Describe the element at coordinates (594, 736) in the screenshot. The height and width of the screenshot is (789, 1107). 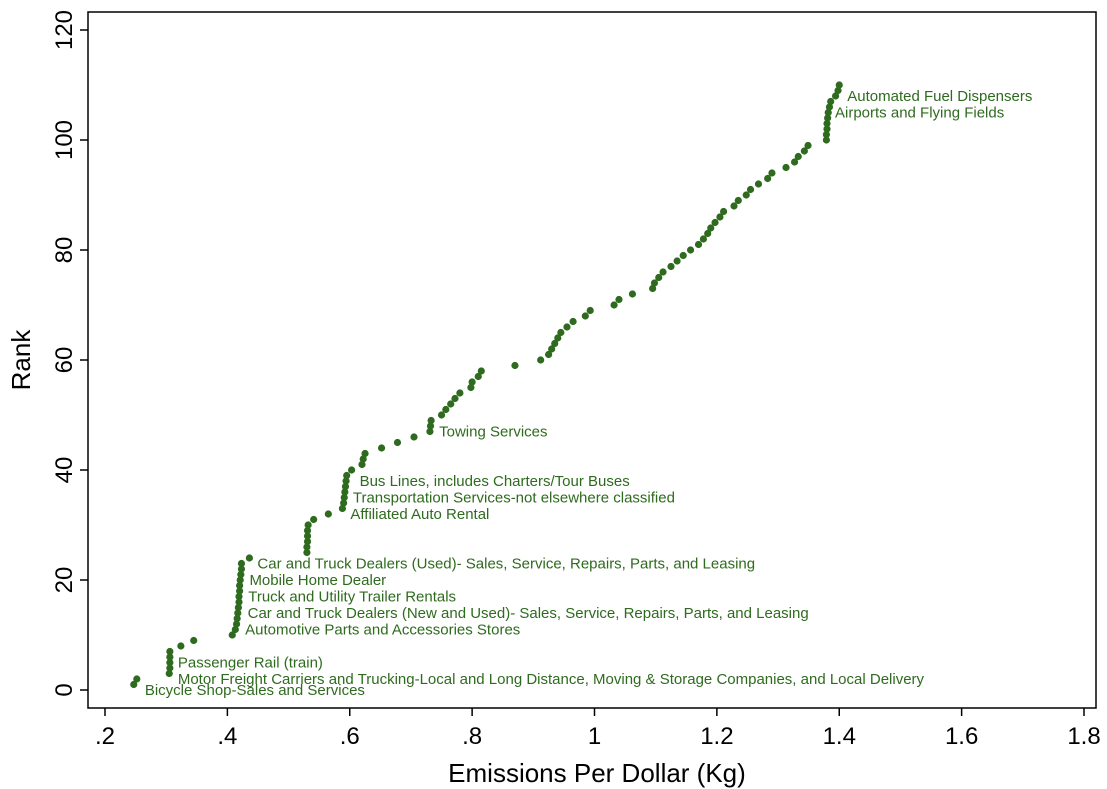
I see `x-tick-label: 1` at that location.